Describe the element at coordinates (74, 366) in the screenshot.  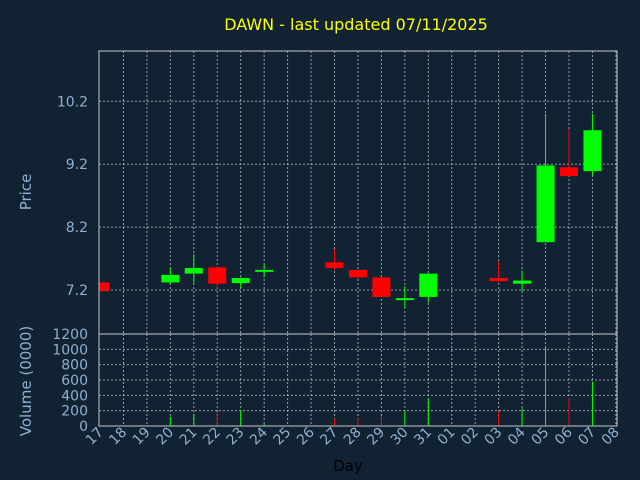
I see `volume-tick-label: 800` at that location.